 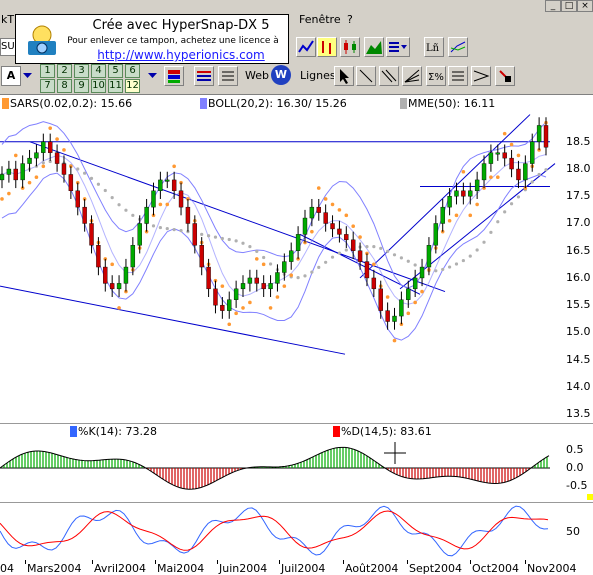 I want to click on indicator-icon, so click(x=458, y=47).